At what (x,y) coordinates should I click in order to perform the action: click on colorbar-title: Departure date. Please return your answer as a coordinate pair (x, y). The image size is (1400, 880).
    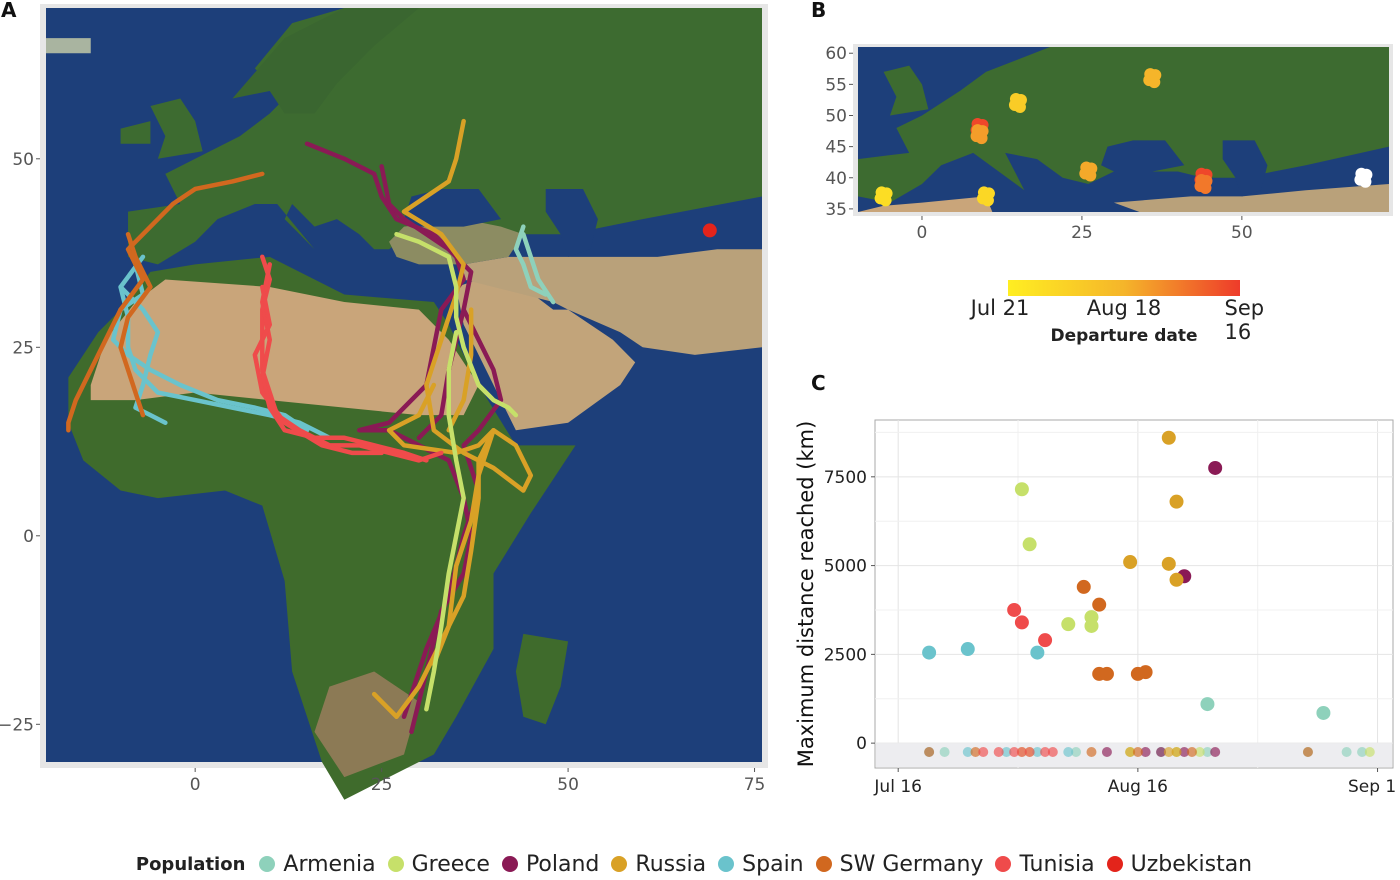
    Looking at the image, I should click on (1124, 336).